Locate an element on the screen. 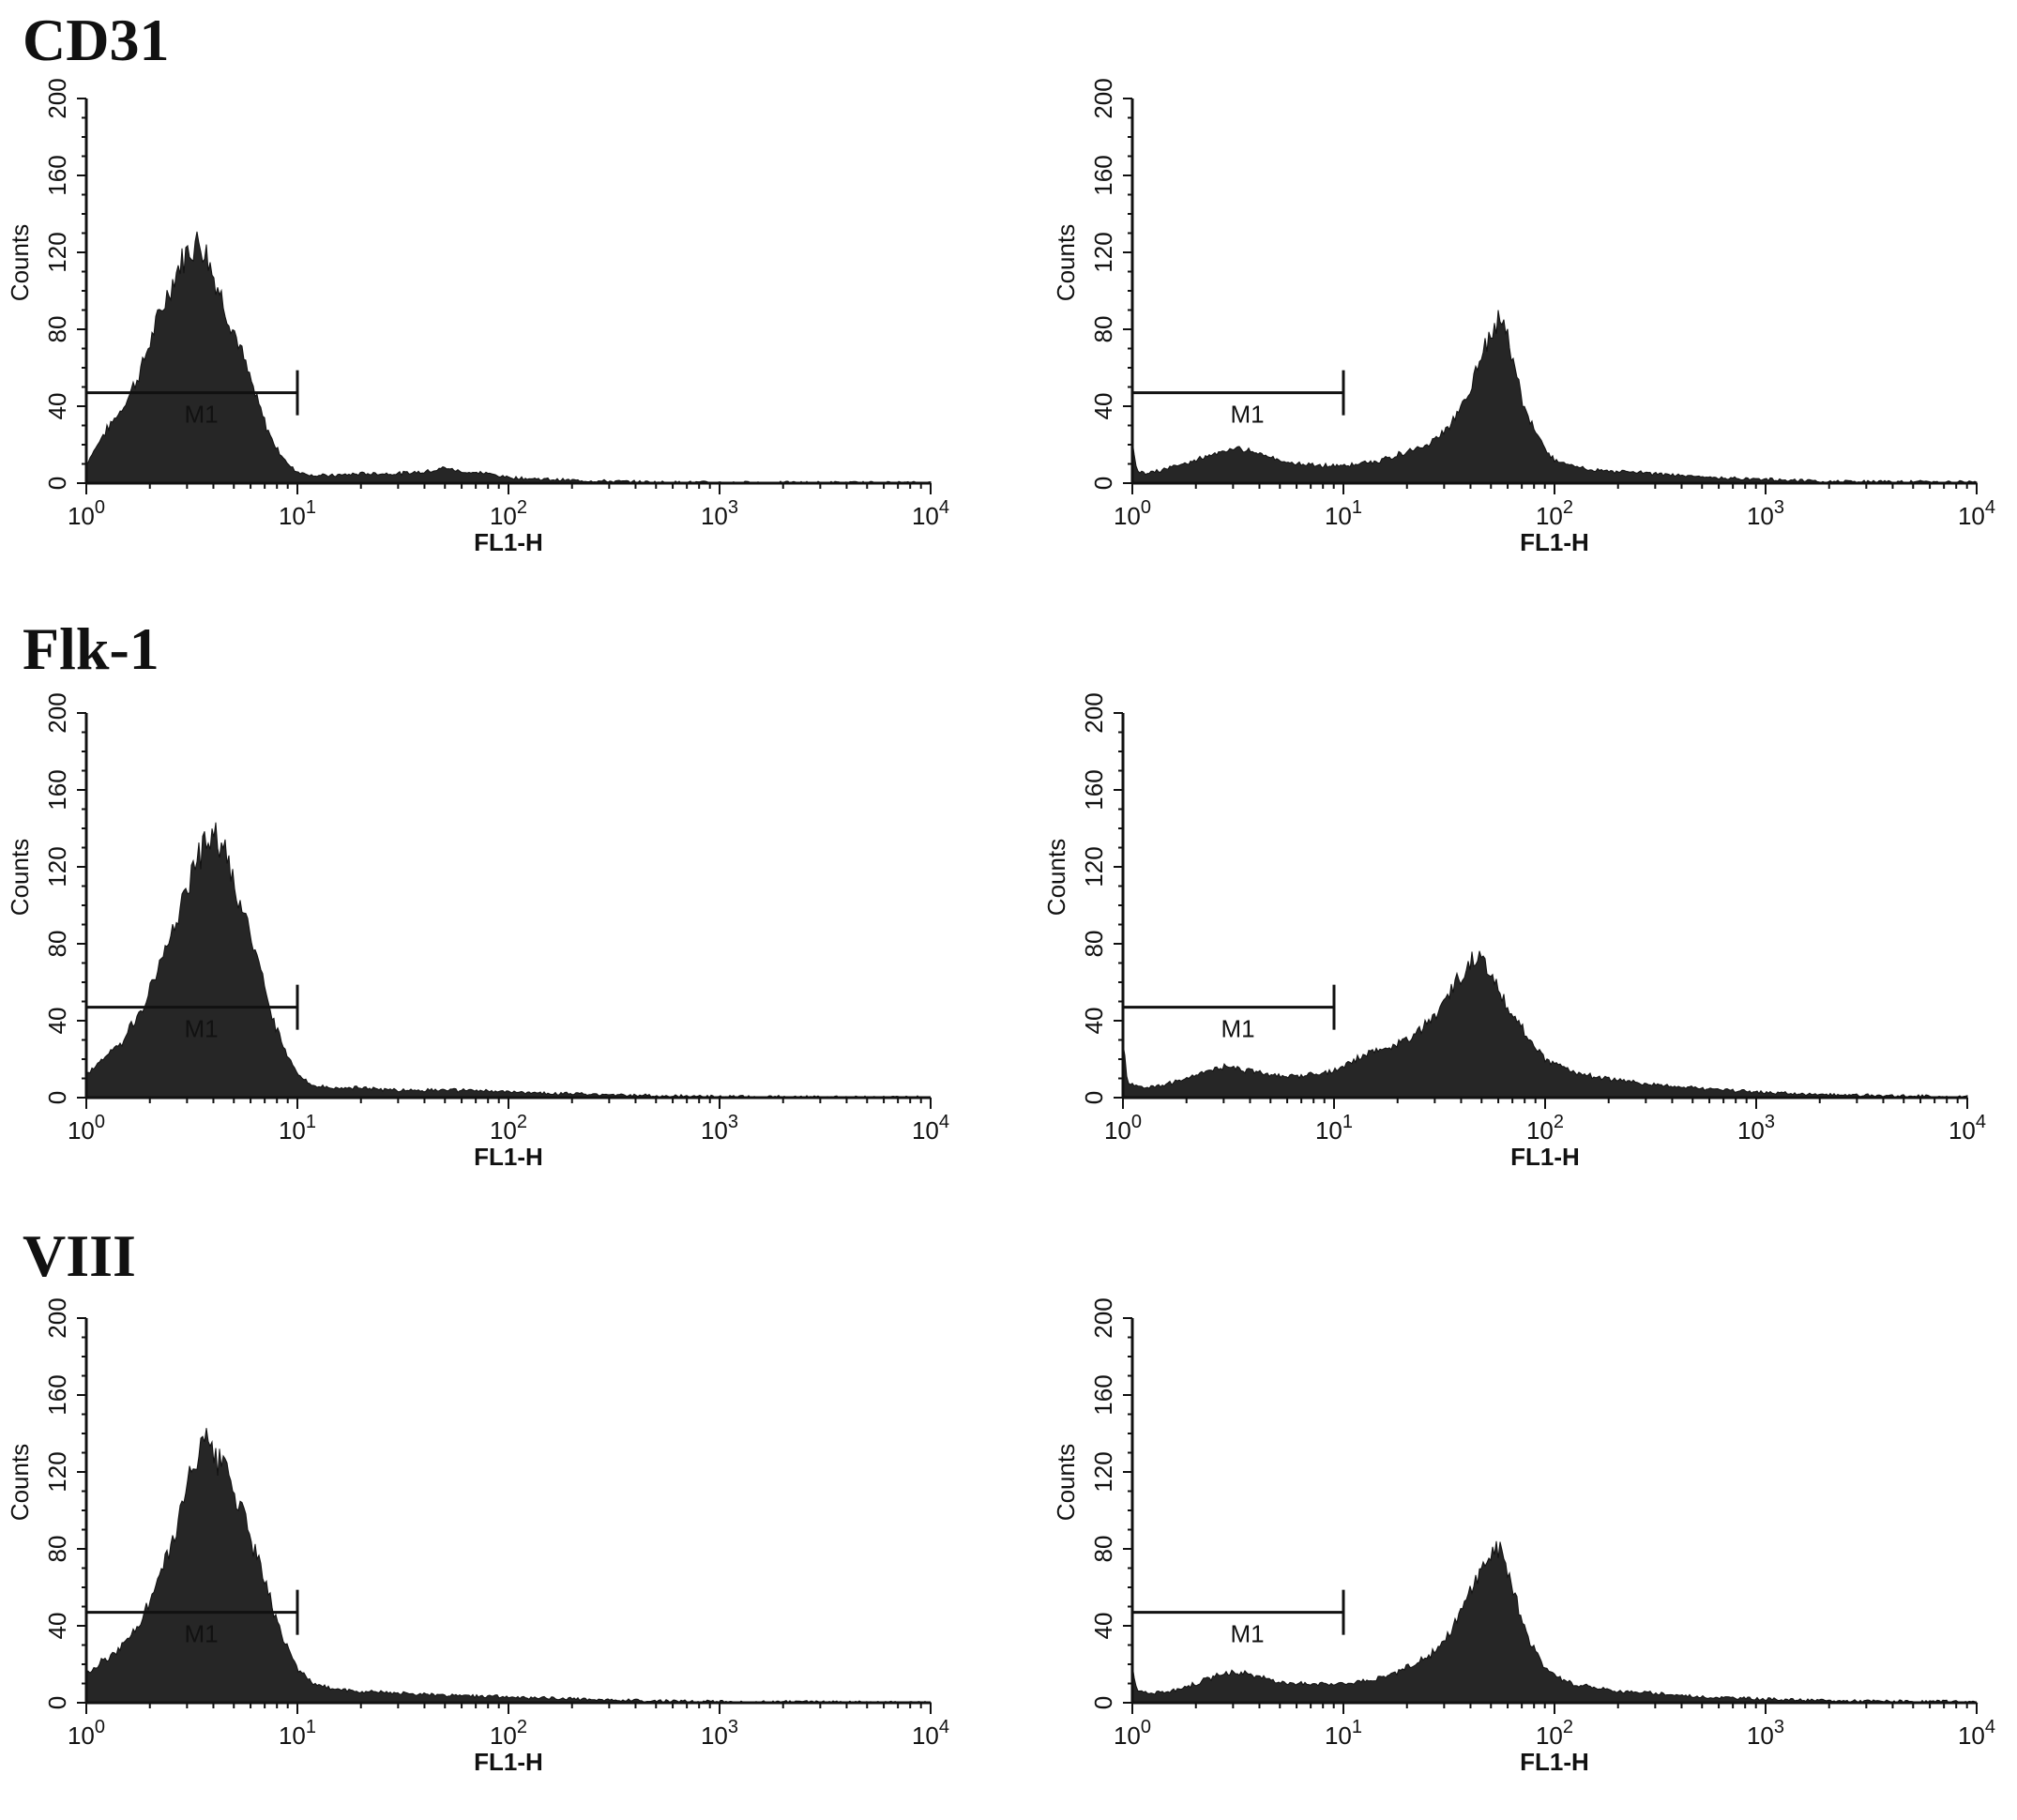 Image resolution: width=2017 pixels, height=1820 pixels. row-label-cd31: CD31 is located at coordinates (97, 40).